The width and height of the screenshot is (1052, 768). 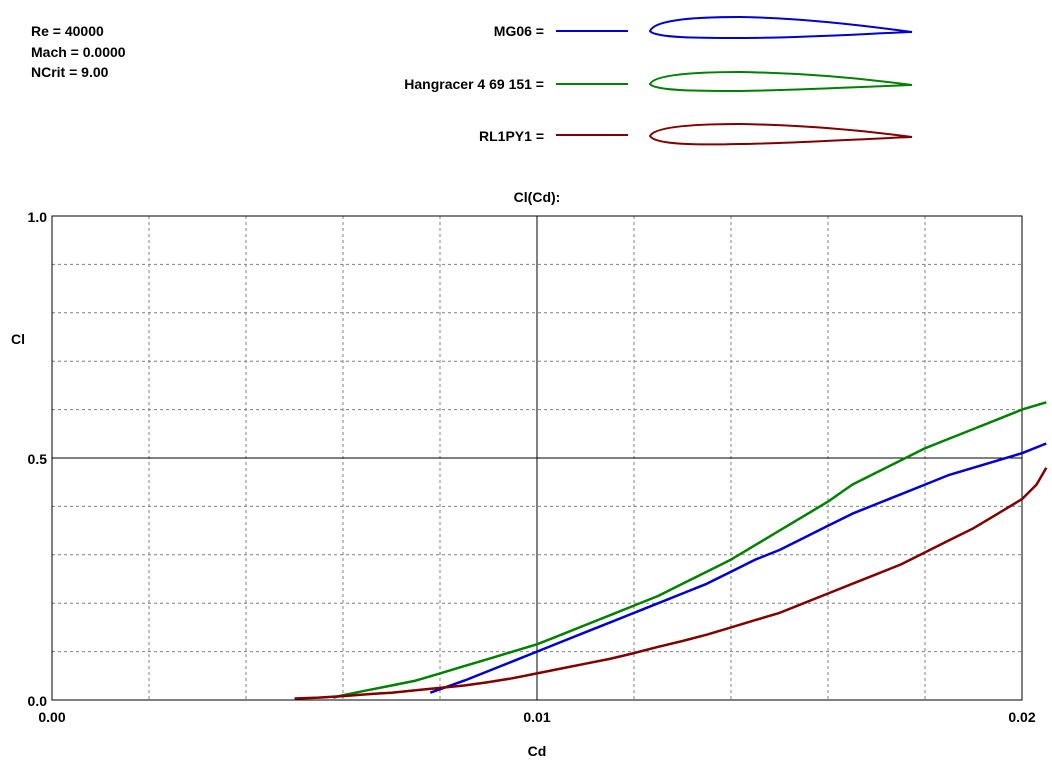 I want to click on airfoil-rl1py1-icon, so click(x=780, y=134).